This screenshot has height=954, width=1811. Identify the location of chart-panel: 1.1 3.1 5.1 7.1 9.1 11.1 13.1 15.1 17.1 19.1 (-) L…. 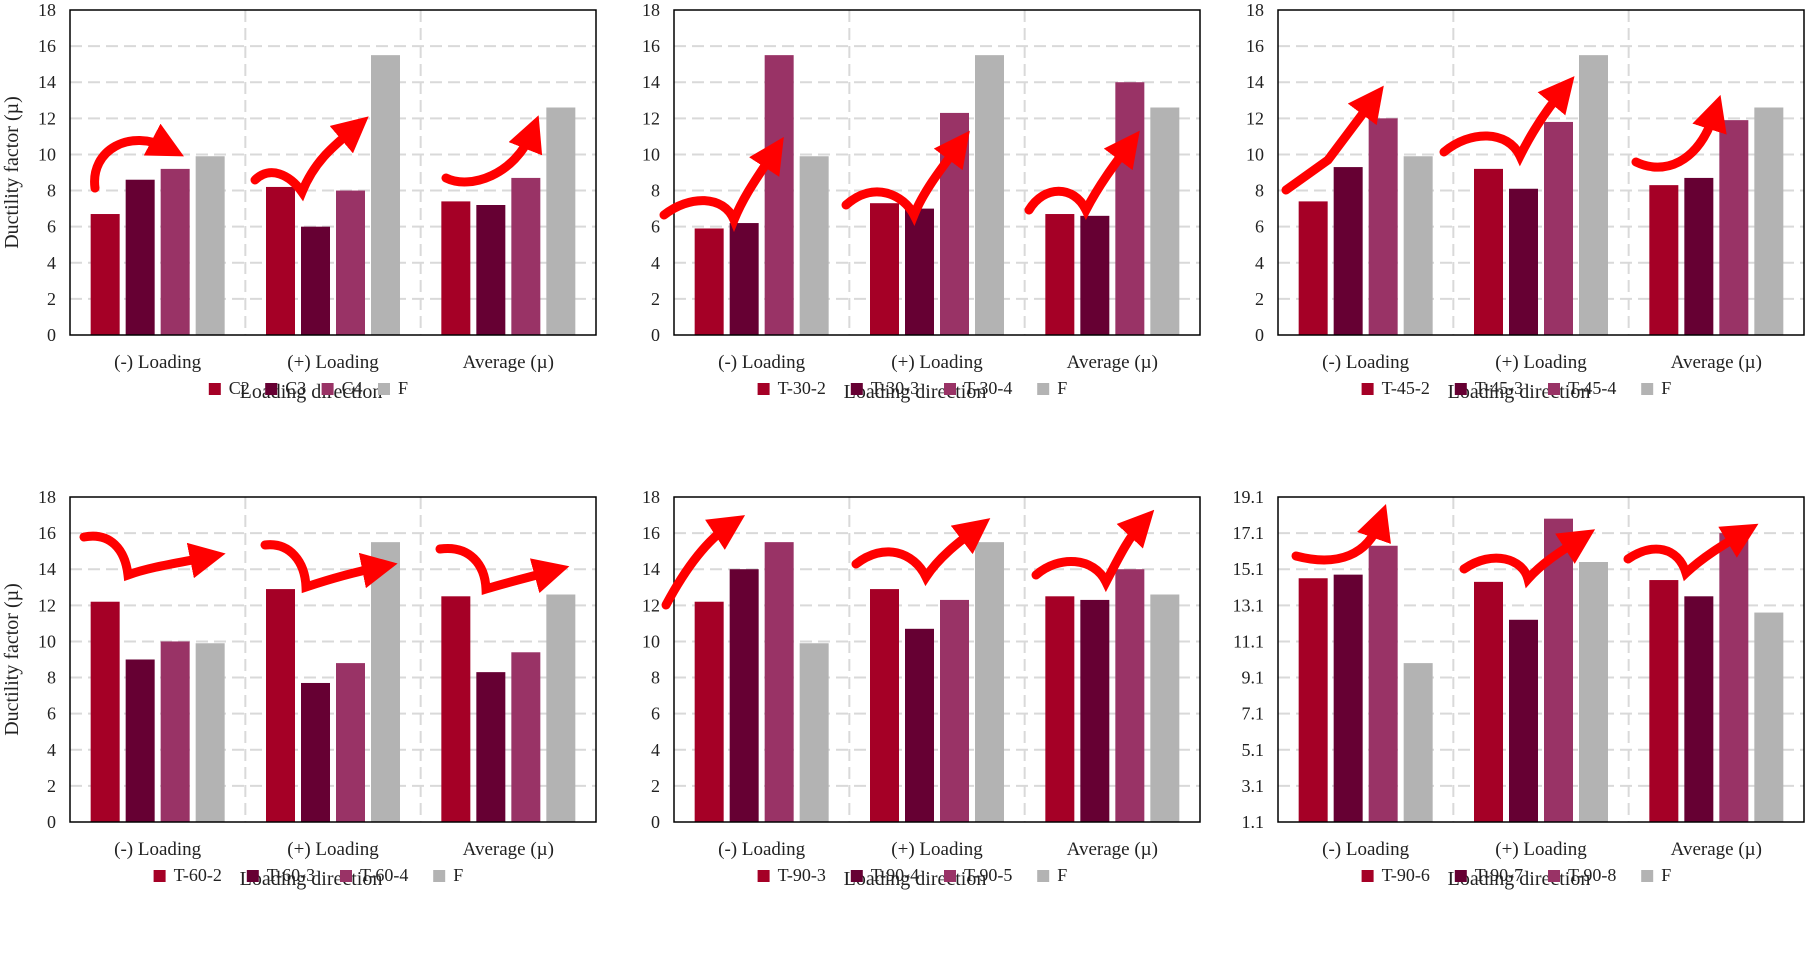
(1519, 688).